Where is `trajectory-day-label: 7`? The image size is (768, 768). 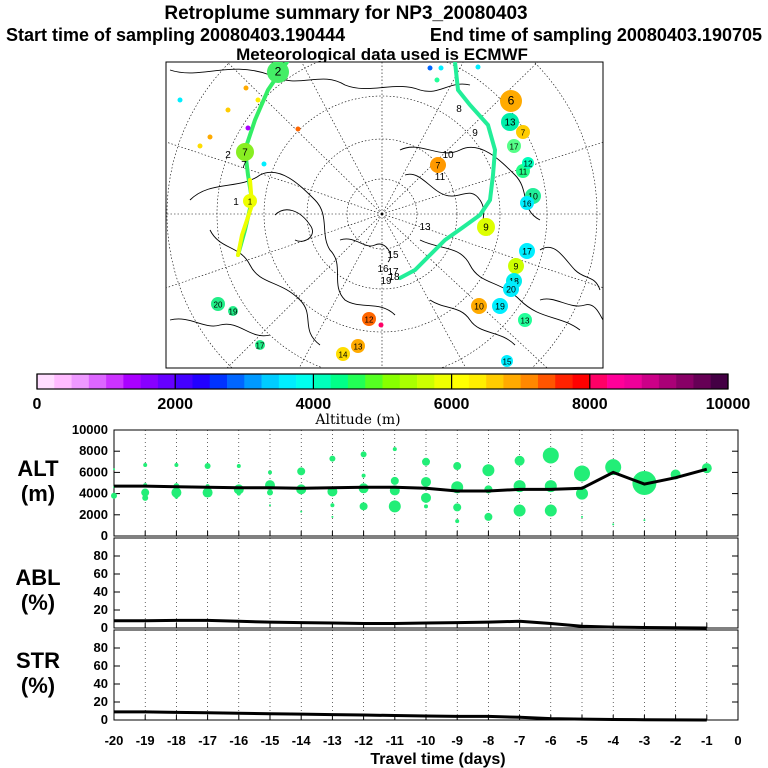 trajectory-day-label: 7 is located at coordinates (244, 165).